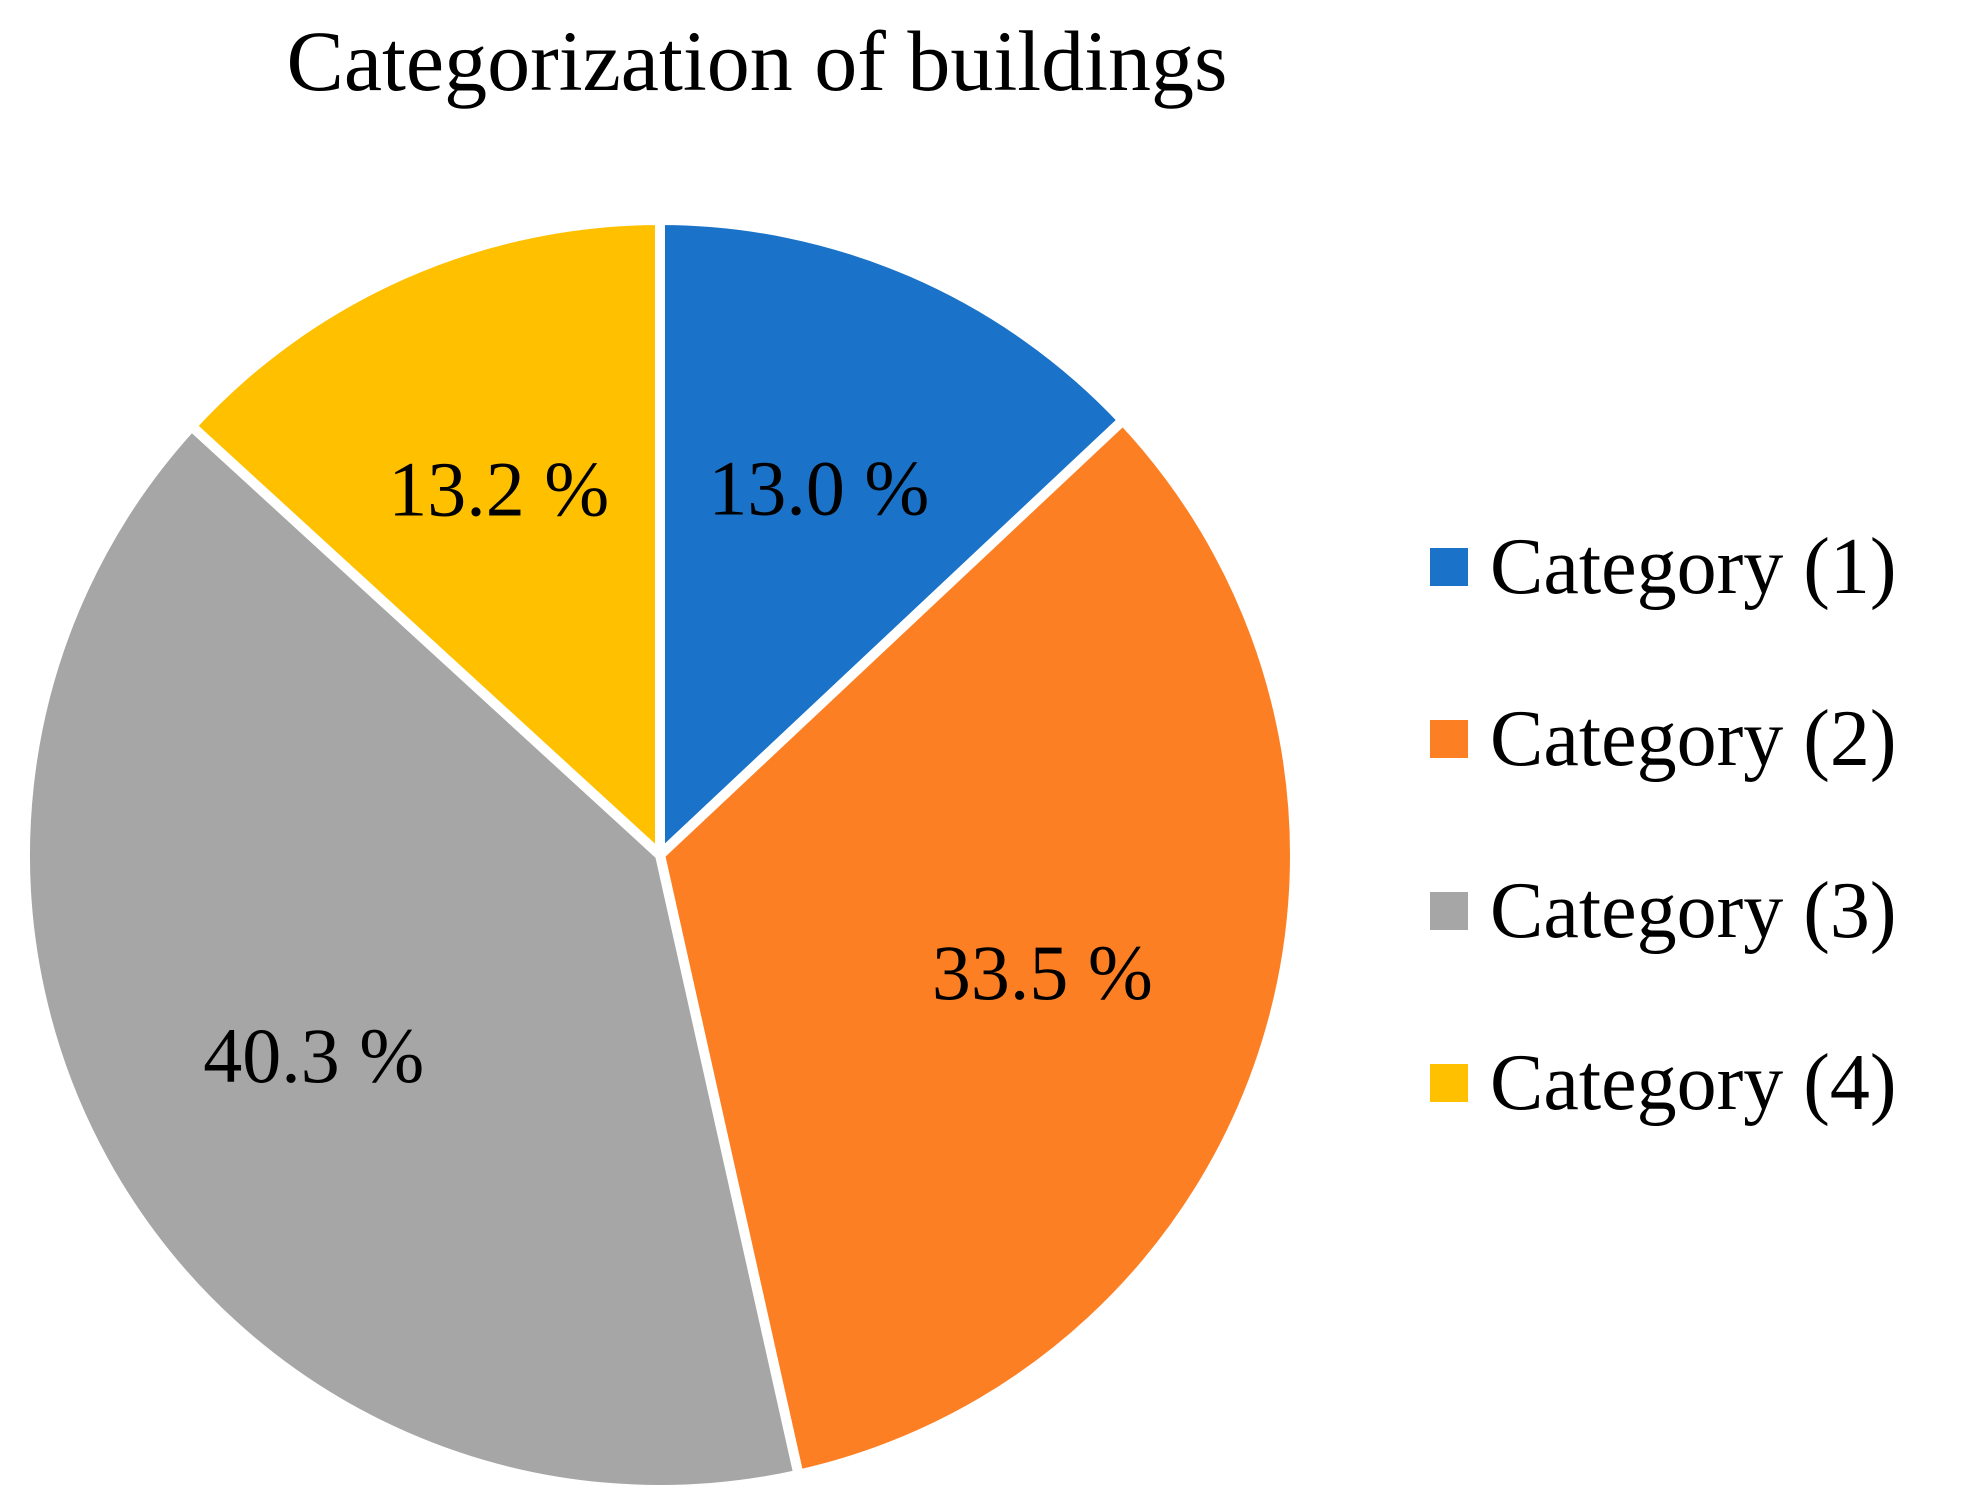  I want to click on legend-label-3: Category (3), so click(1693, 911).